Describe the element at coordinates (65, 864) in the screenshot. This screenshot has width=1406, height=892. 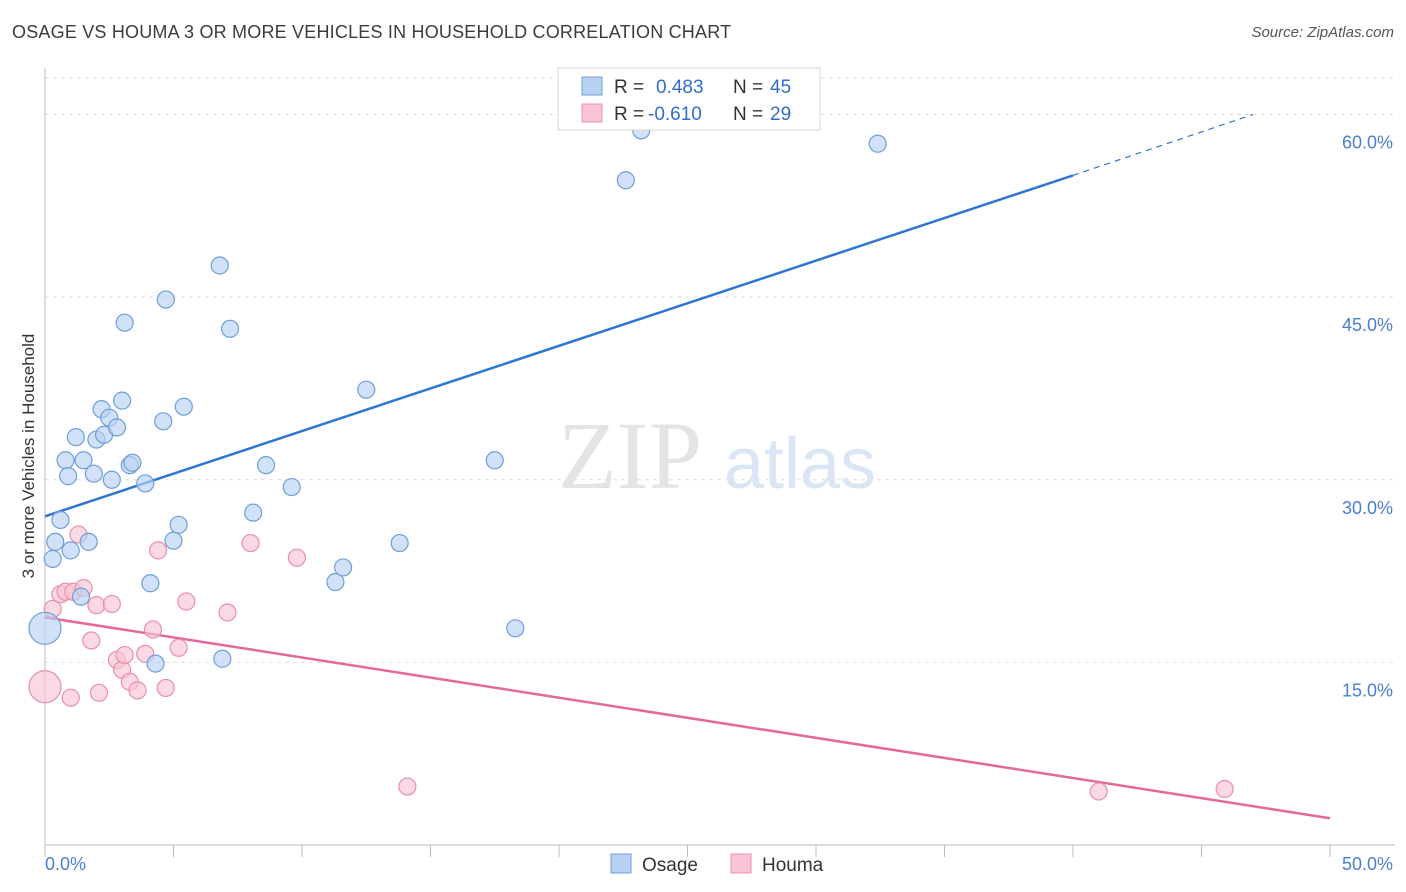
I see `x-tick-label-min: 0.0%` at that location.